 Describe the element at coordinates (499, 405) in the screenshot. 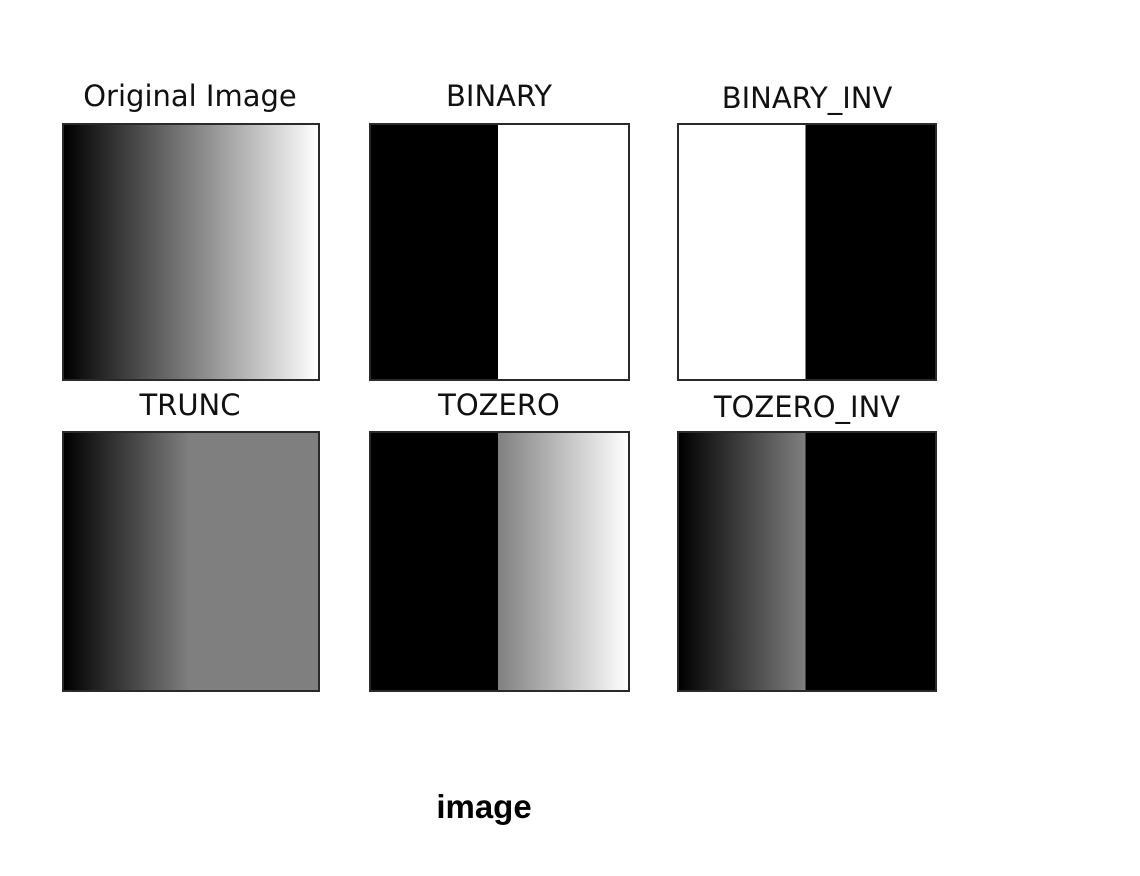

I see `panel-title-tozero: TOZERO` at that location.